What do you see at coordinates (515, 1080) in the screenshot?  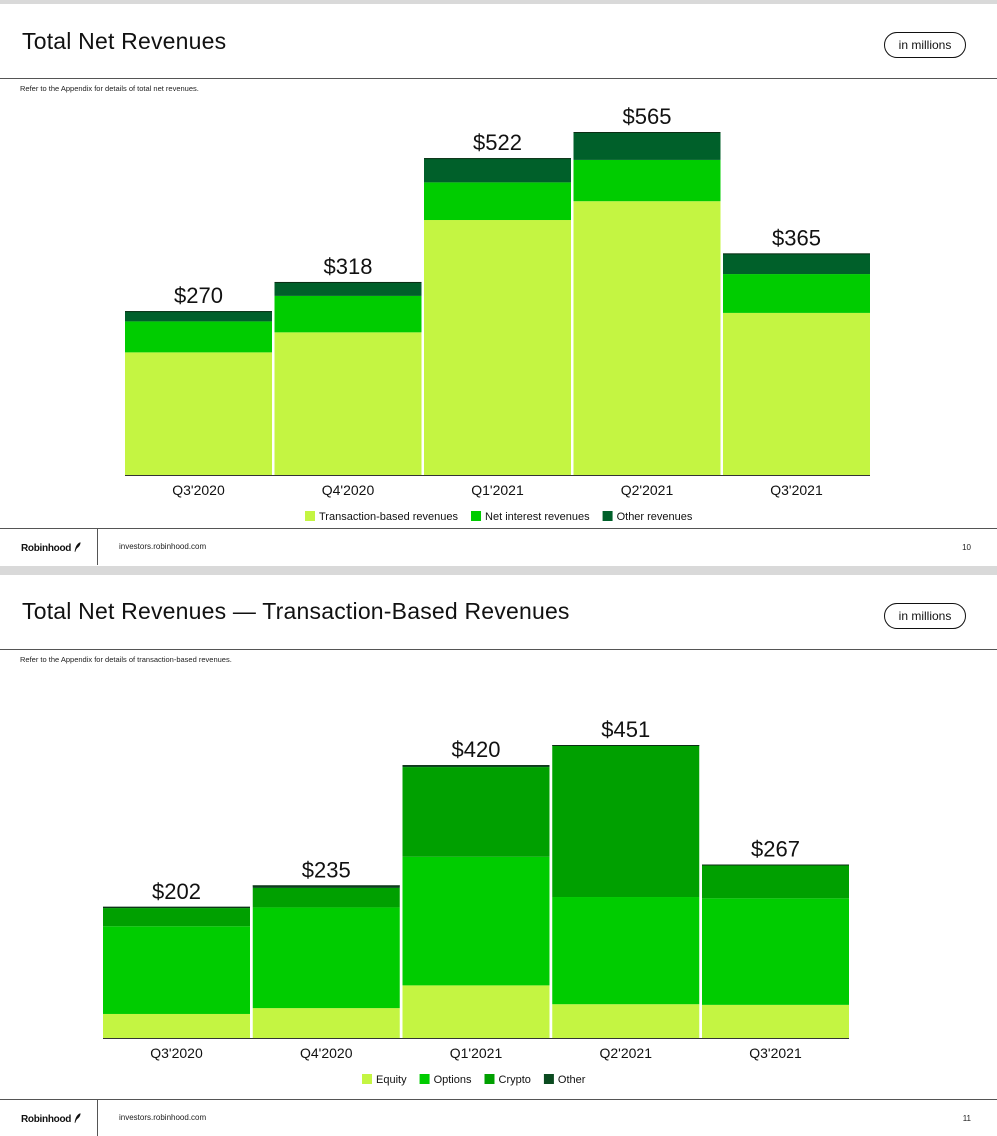 I see `legend-label: Crypto` at bounding box center [515, 1080].